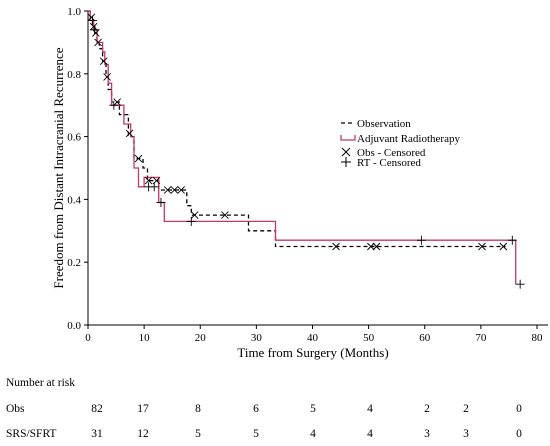  What do you see at coordinates (74, 200) in the screenshot?
I see `y-tick-label: 0.4` at bounding box center [74, 200].